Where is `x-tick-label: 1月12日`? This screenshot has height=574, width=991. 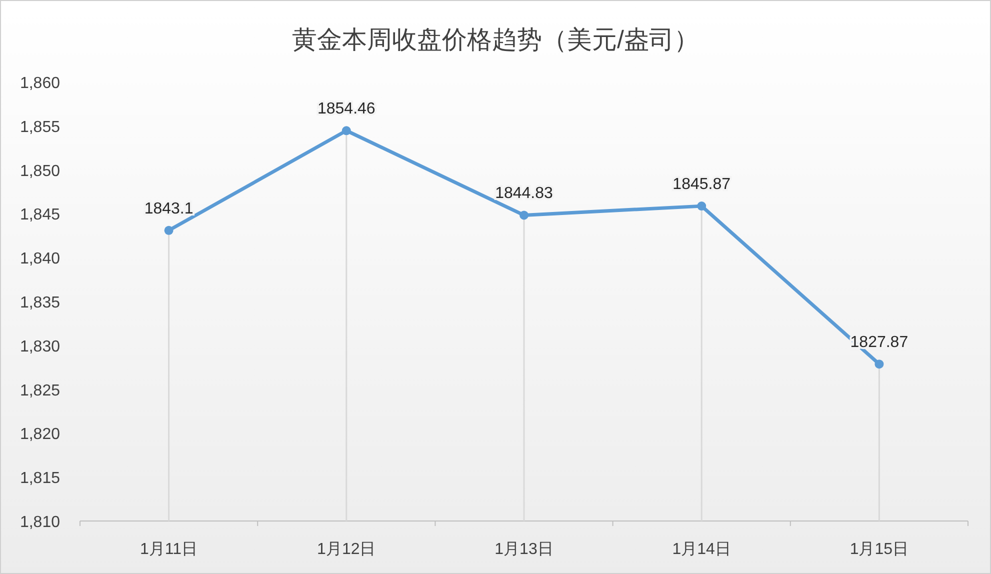 x-tick-label: 1月12日 is located at coordinates (346, 549).